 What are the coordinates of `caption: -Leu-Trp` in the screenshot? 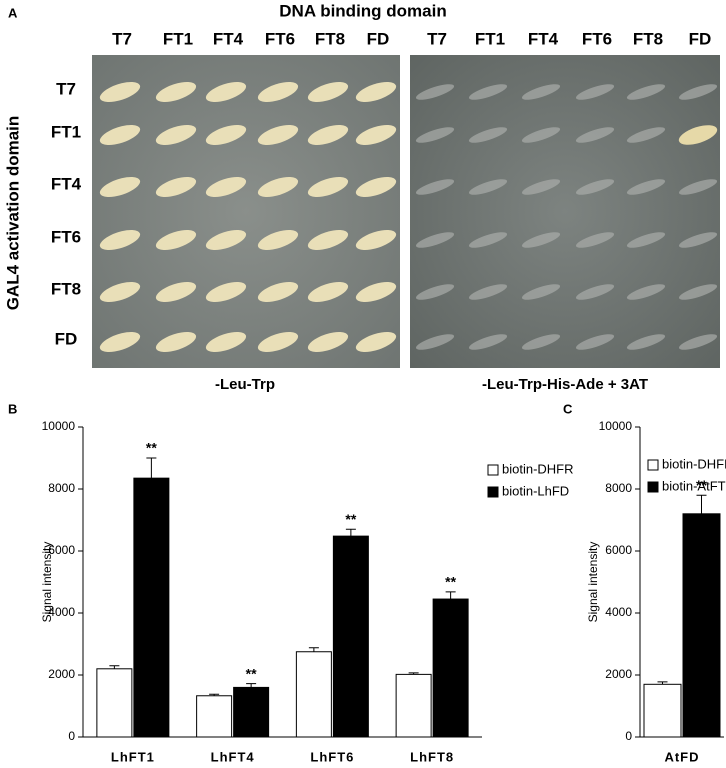 It's located at (245, 384).